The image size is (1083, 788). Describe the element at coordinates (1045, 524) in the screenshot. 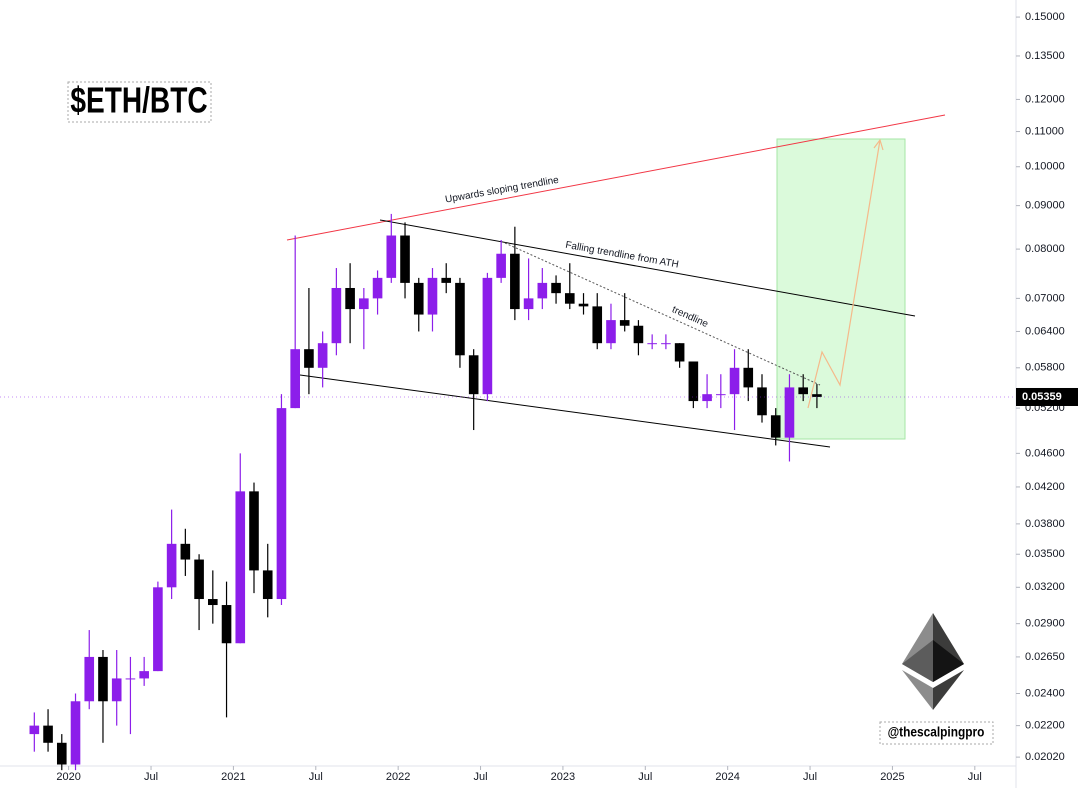

I see `y-tick-label: 0.03800` at that location.